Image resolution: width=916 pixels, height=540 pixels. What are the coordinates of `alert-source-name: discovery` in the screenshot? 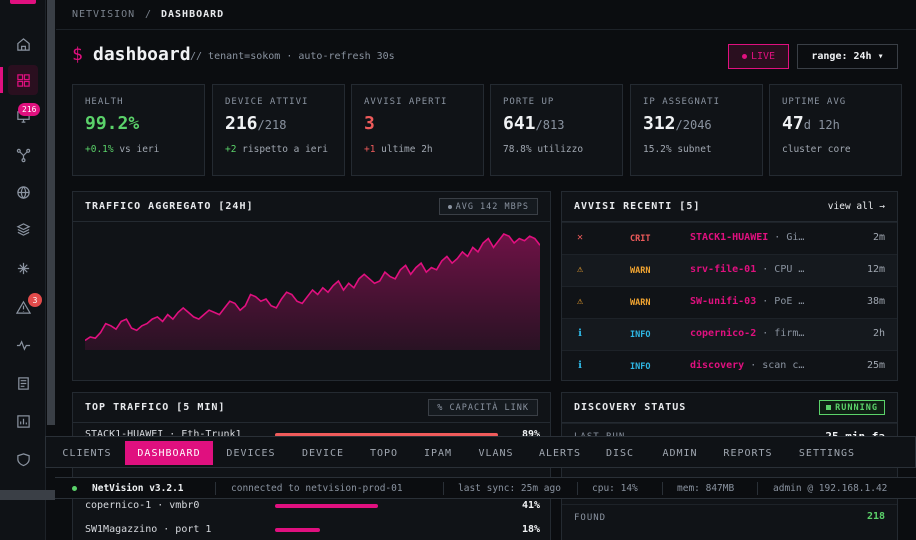 It's located at (717, 365).